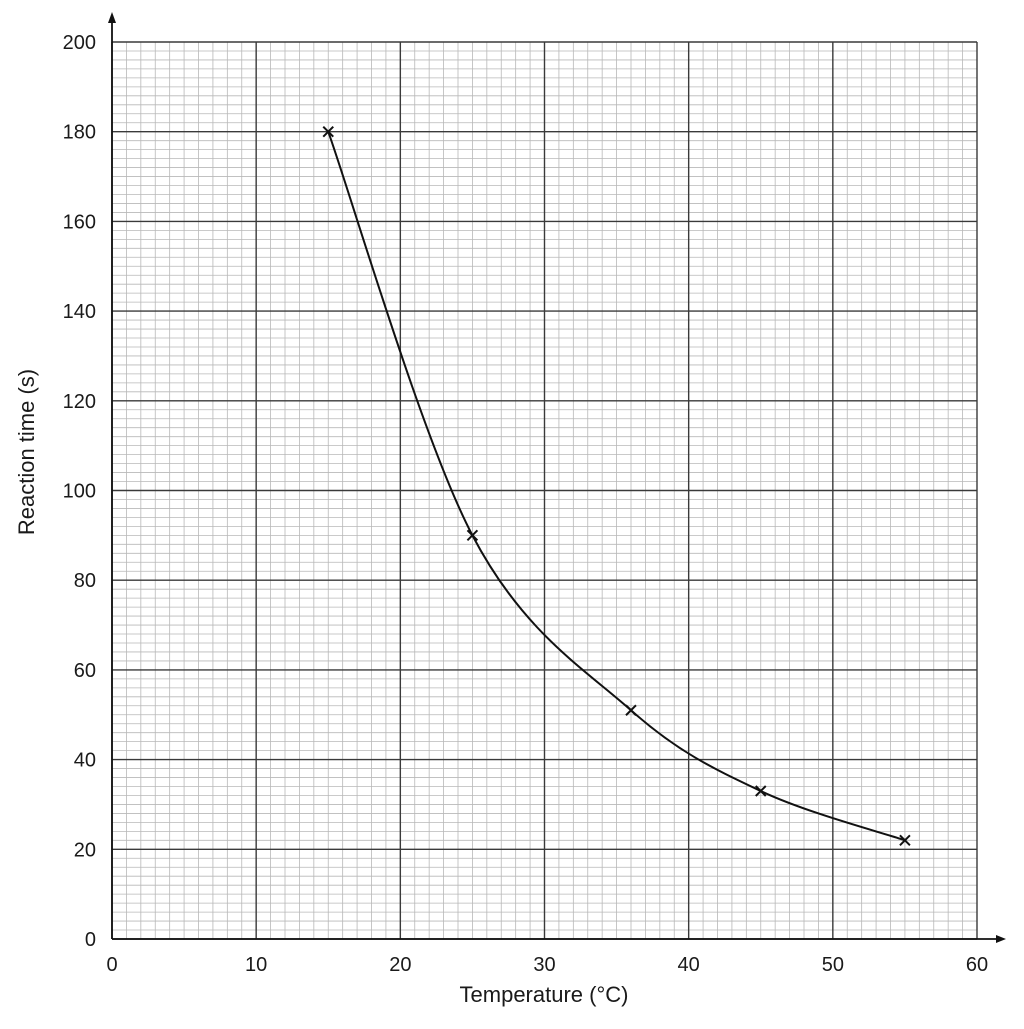 The height and width of the screenshot is (1029, 1024). I want to click on y-tick-label: 160, so click(79, 222).